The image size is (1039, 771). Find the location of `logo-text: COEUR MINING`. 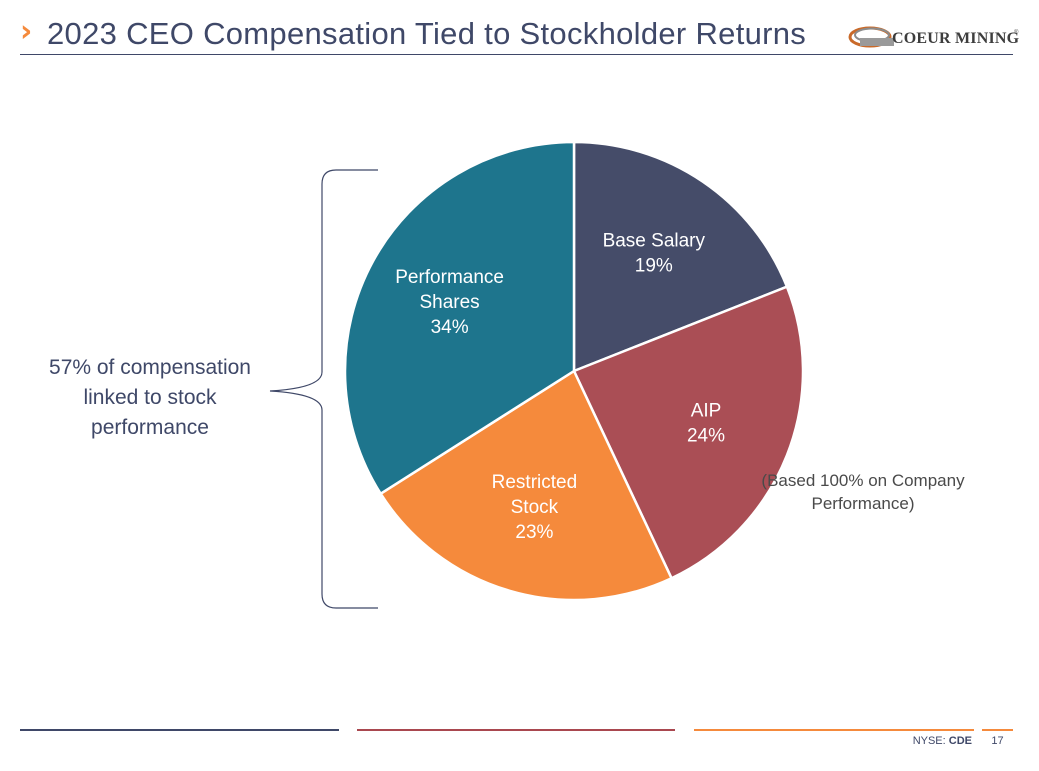

logo-text: COEUR MINING is located at coordinates (956, 38).